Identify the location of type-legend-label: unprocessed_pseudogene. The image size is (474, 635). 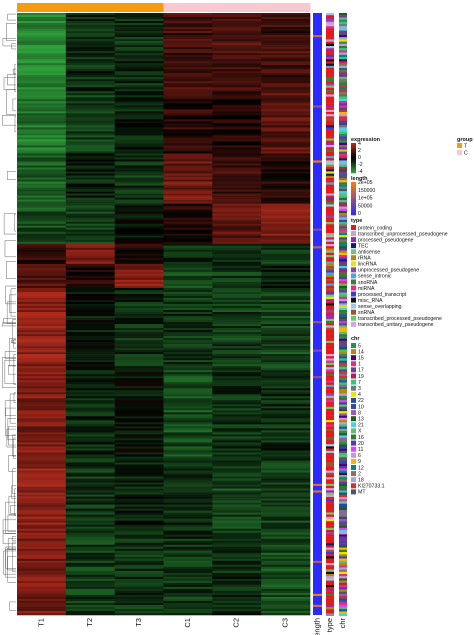
(388, 271).